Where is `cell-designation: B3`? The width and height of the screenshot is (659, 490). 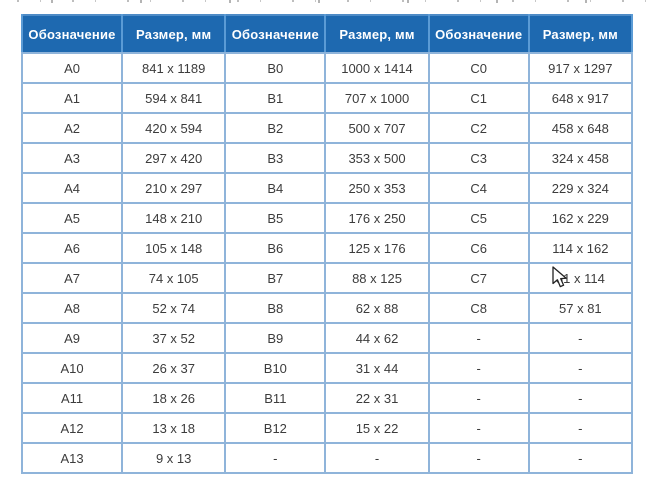
cell-designation: B3 is located at coordinates (275, 158).